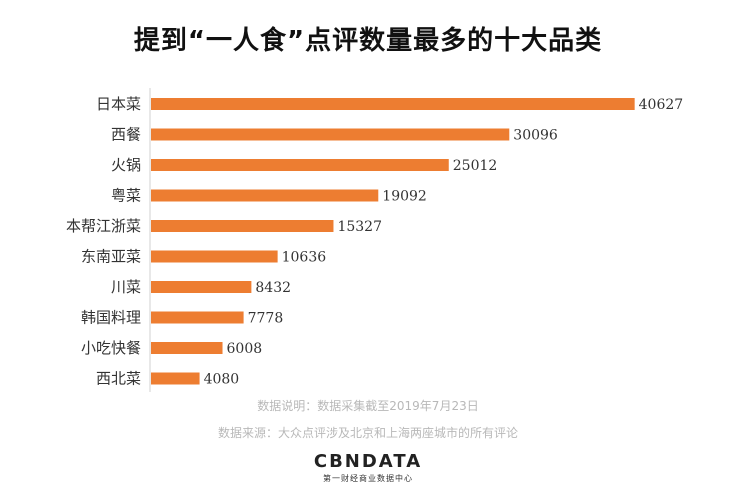  Describe the element at coordinates (111, 348) in the screenshot. I see `category-label-9: 小吃快餐` at that location.